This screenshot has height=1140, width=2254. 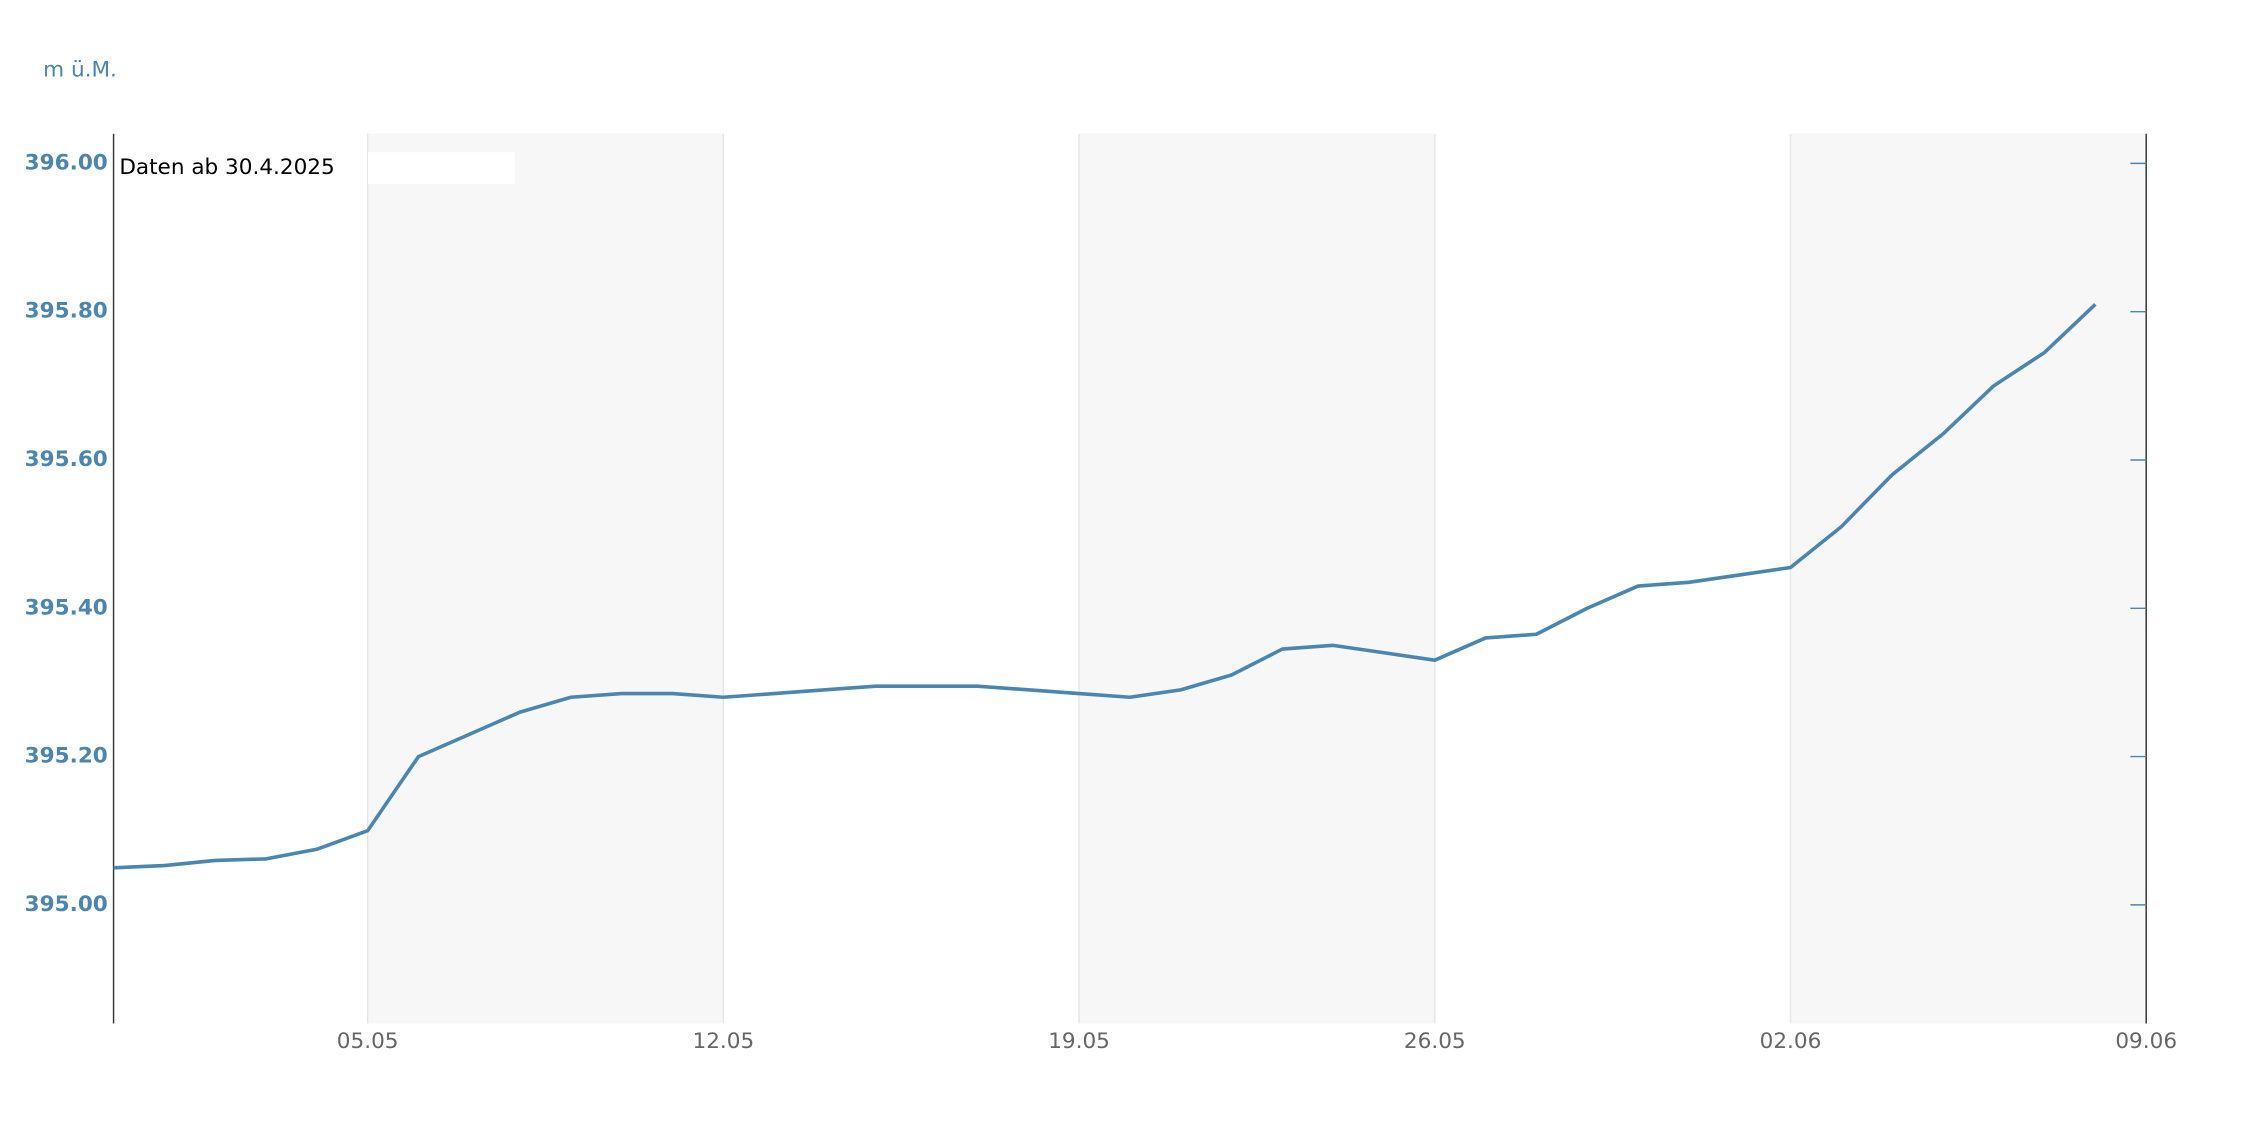 I want to click on y-tick-label: 395.20, so click(x=66, y=756).